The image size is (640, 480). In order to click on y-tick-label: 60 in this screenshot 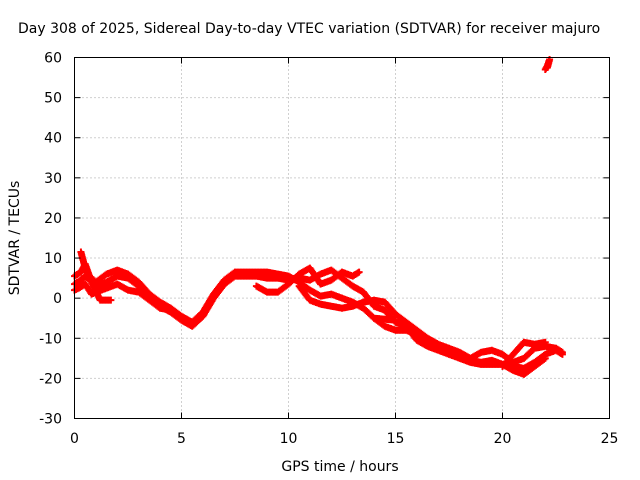, I will do `click(53, 59)`.